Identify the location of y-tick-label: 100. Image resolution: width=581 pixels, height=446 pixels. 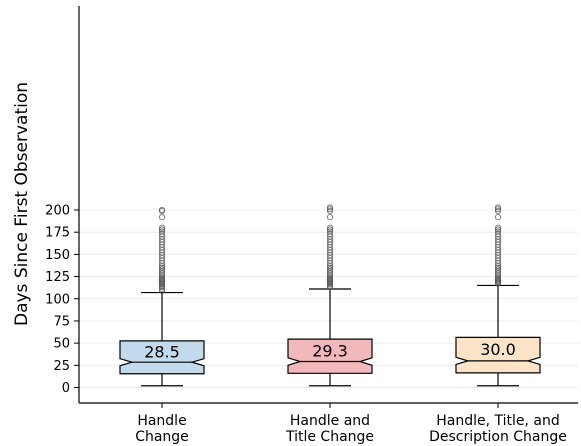
(57, 299).